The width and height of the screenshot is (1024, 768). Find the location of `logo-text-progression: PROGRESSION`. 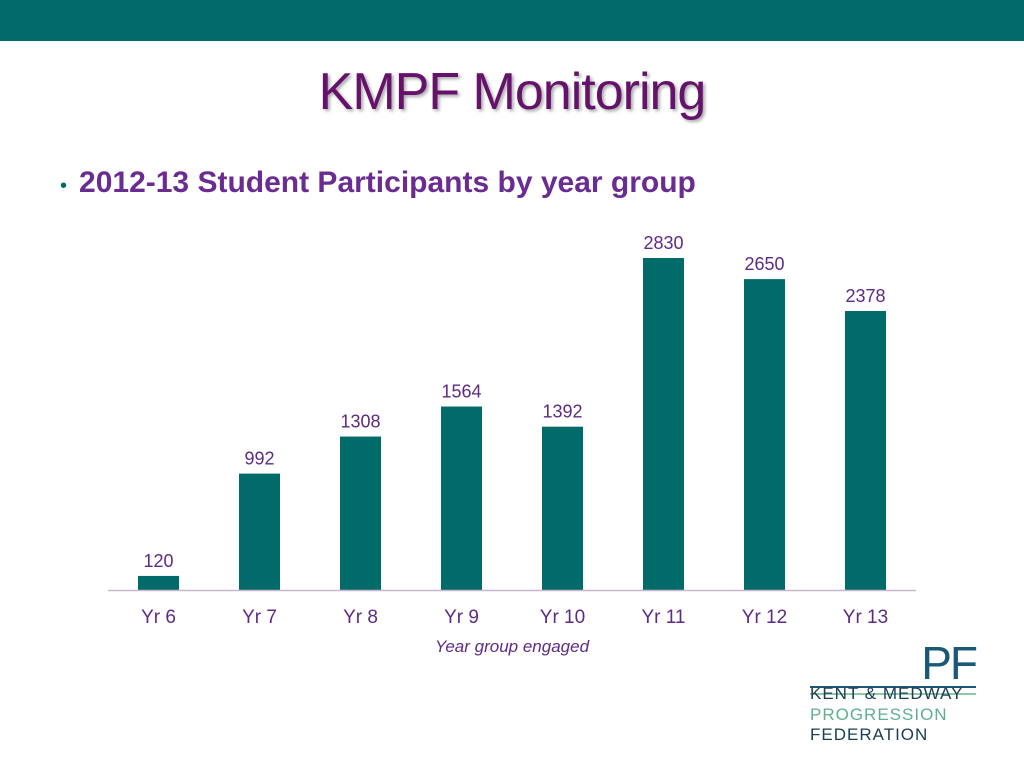

logo-text-progression: PROGRESSION is located at coordinates (879, 714).